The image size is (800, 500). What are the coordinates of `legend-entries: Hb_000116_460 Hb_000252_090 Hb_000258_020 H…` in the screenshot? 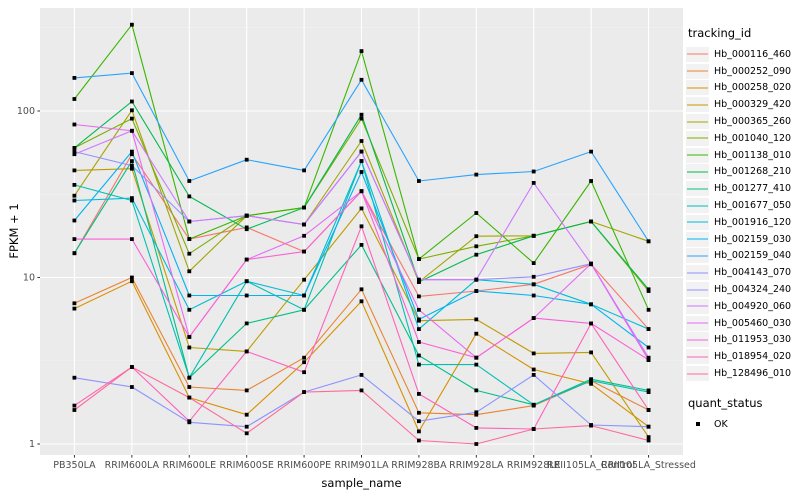 It's located at (742, 214).